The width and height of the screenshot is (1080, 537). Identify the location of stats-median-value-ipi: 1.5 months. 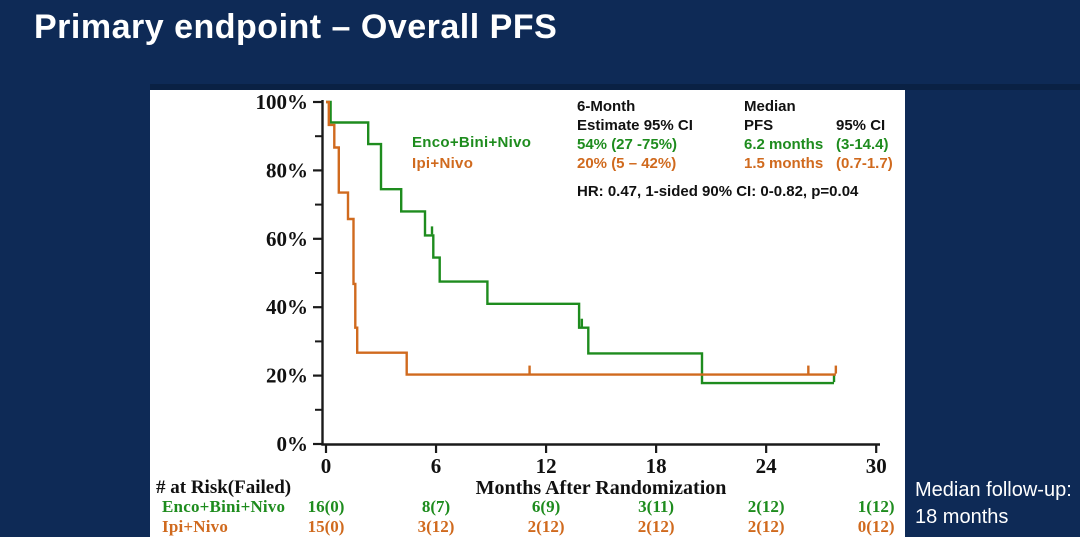
(784, 163).